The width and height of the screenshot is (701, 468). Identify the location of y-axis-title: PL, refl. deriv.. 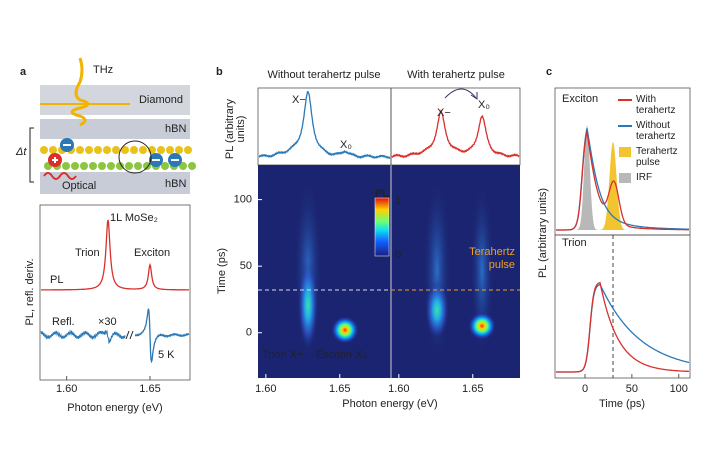
(30, 291).